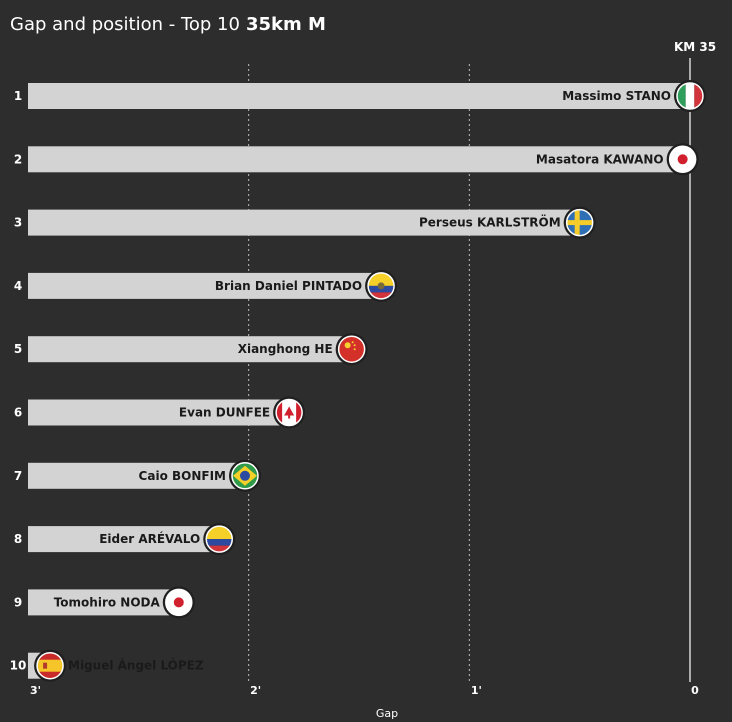 The image size is (732, 722). Describe the element at coordinates (149, 538) in the screenshot. I see `athlete-name-8: Eider ARÉVALO` at that location.